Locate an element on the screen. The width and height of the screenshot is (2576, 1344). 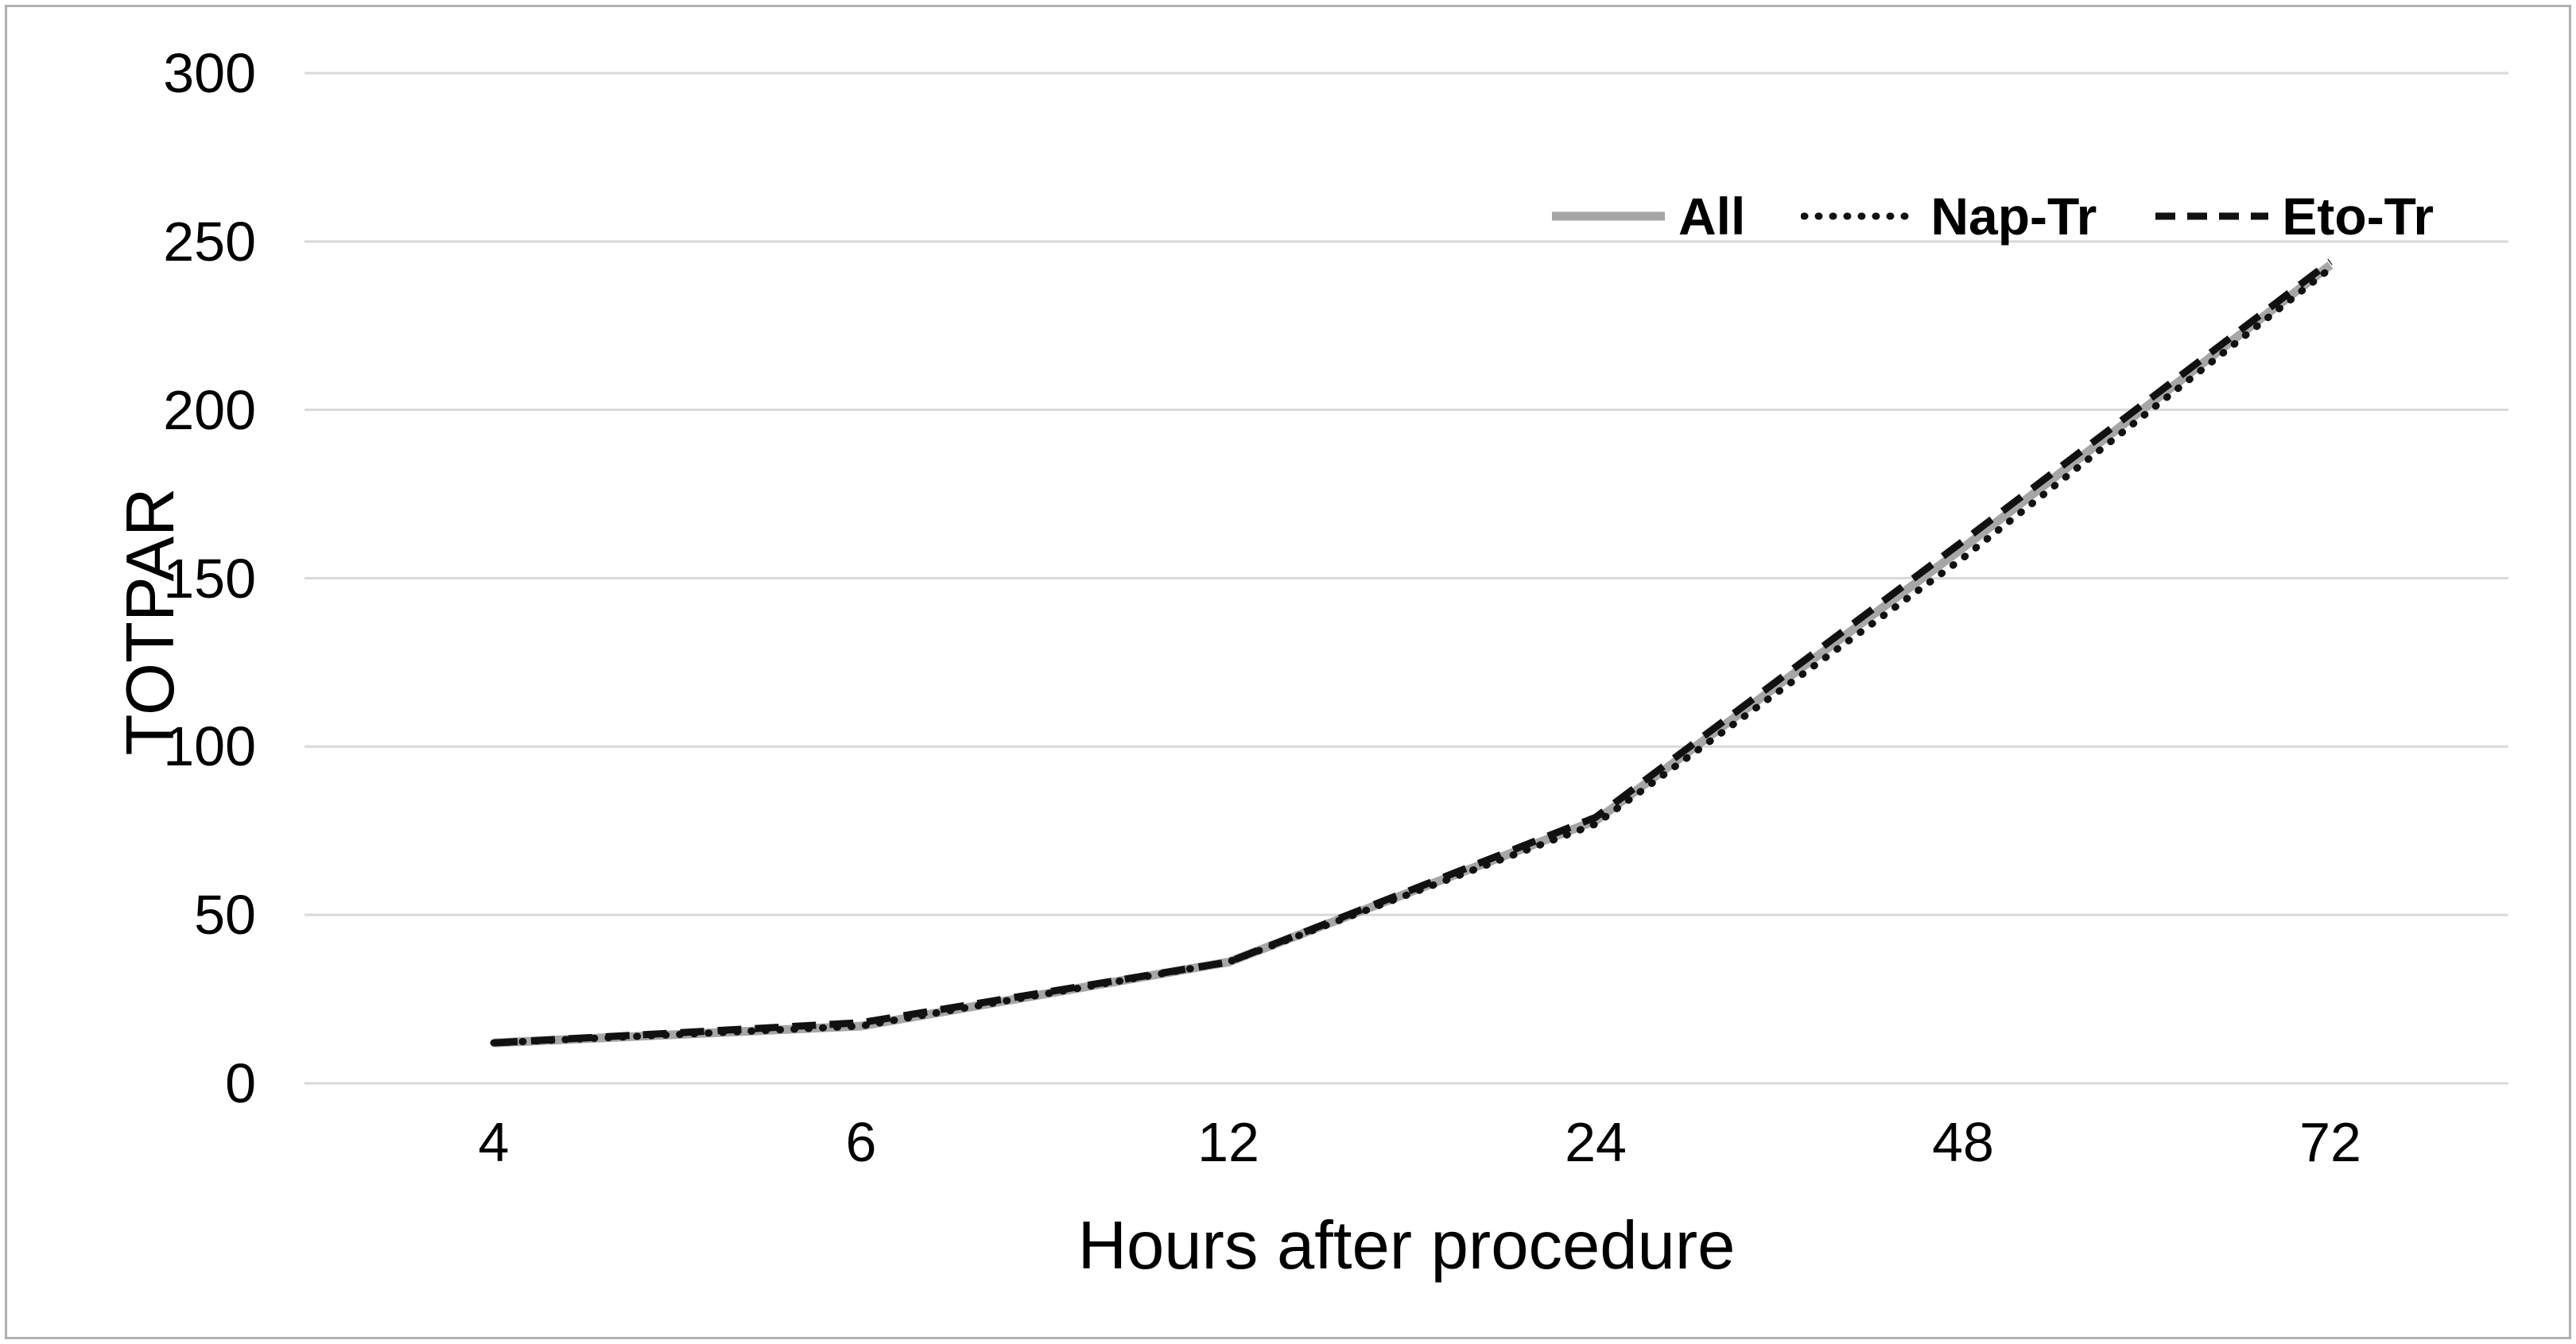
legend-label-all: All is located at coordinates (1712, 216).